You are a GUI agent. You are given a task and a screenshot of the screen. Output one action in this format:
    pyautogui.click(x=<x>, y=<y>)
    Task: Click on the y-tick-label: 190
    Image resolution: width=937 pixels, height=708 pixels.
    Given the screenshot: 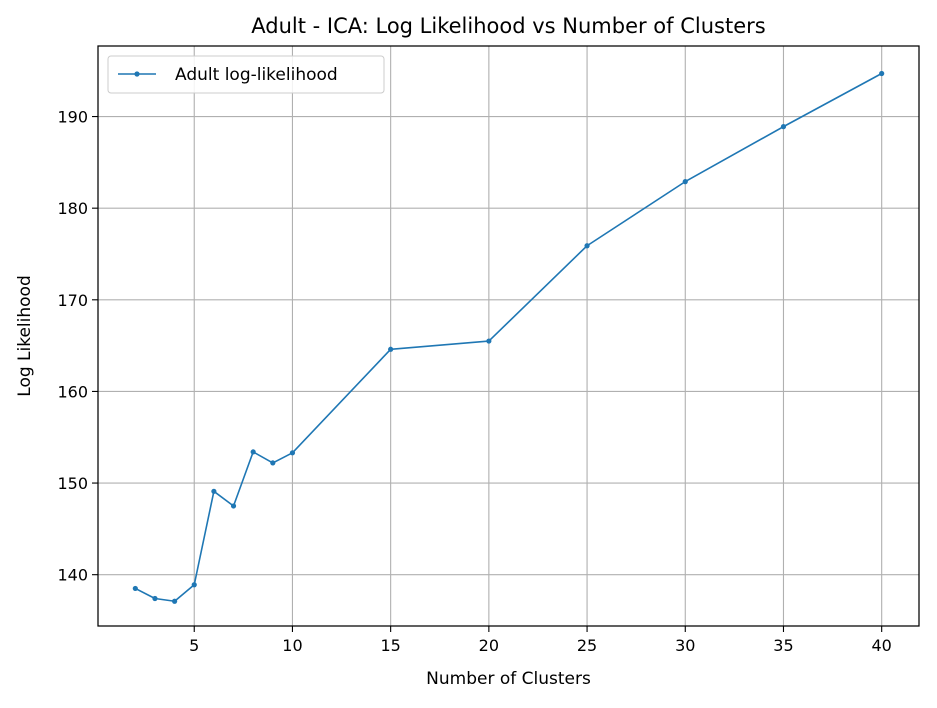 What is the action you would take?
    pyautogui.click(x=72, y=117)
    